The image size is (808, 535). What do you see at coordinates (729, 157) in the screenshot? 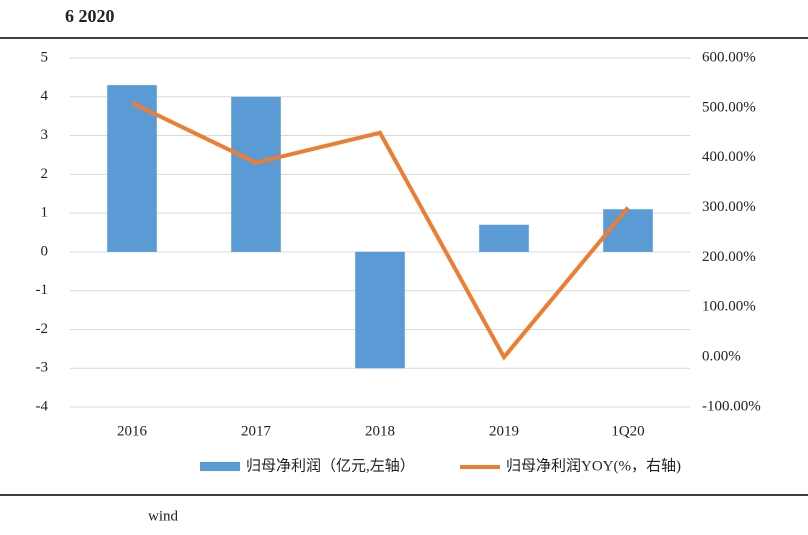
I see `y2-tick-label: 400.00%` at bounding box center [729, 157].